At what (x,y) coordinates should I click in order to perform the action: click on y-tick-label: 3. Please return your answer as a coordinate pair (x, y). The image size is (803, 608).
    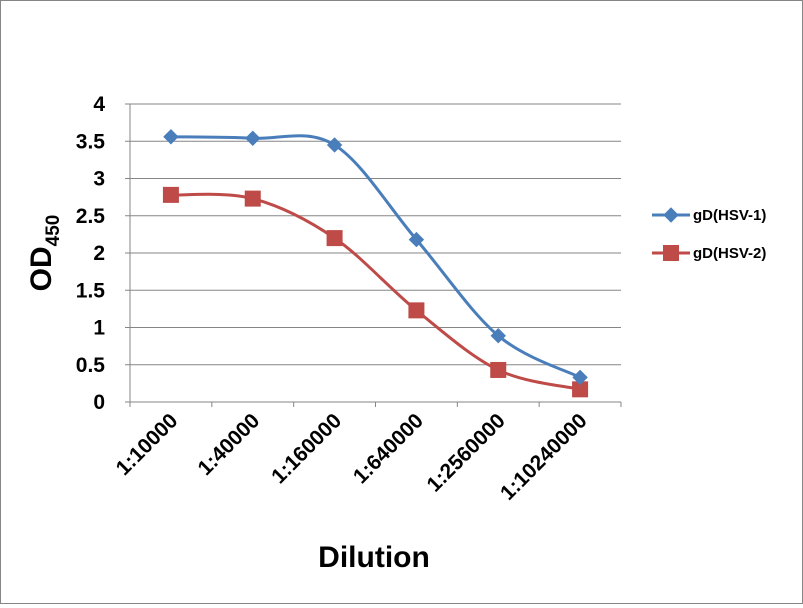
    Looking at the image, I should click on (99, 179).